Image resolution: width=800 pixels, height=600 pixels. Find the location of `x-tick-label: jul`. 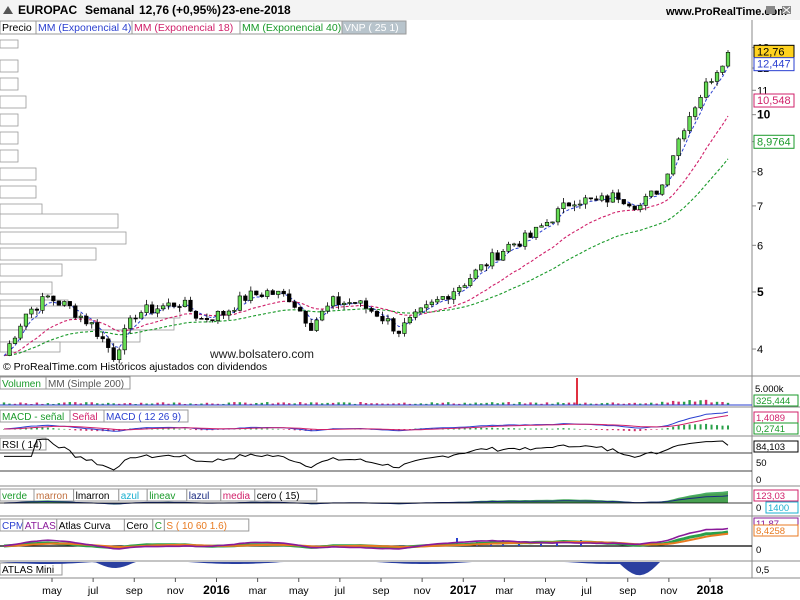

x-tick-label: jul is located at coordinates (93, 591).